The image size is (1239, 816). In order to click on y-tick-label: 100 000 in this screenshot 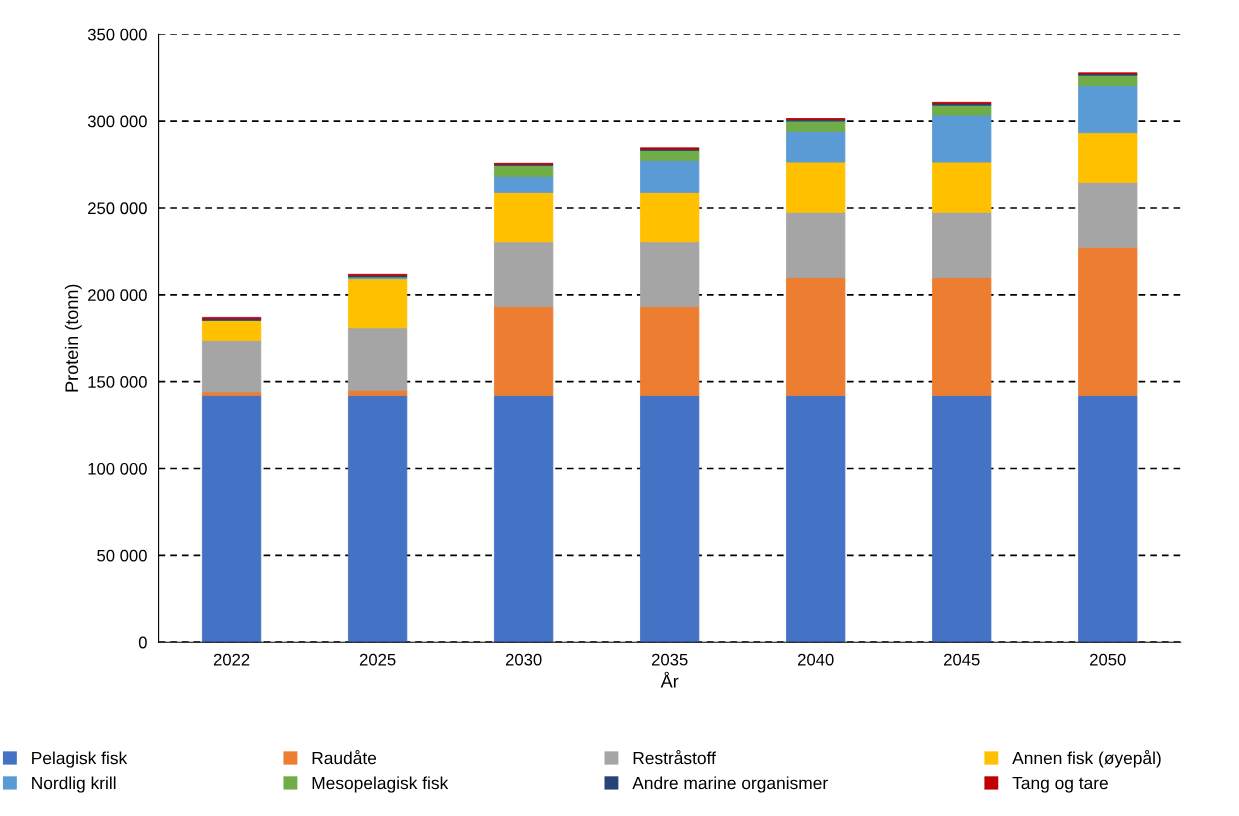, I will do `click(117, 468)`.